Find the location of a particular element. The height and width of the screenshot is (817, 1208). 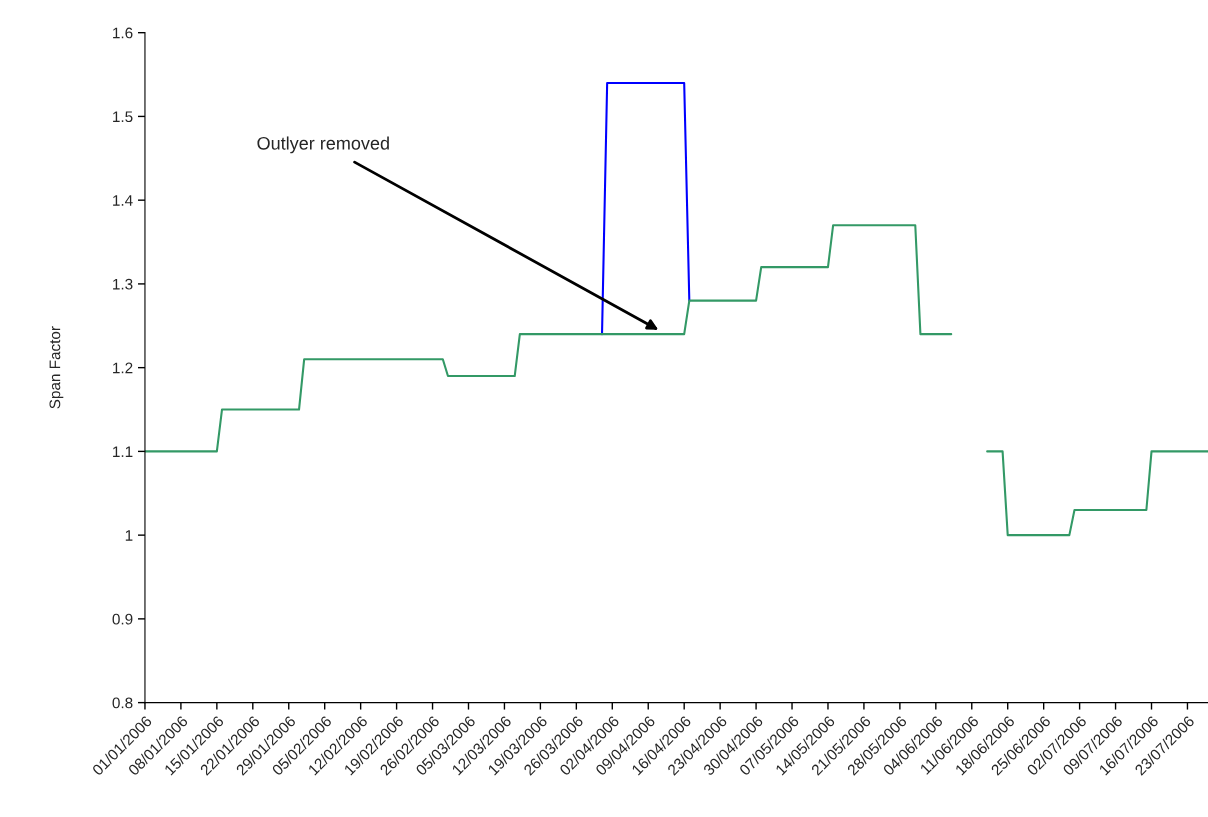

y-tick-label: 1.3 is located at coordinates (123, 284).